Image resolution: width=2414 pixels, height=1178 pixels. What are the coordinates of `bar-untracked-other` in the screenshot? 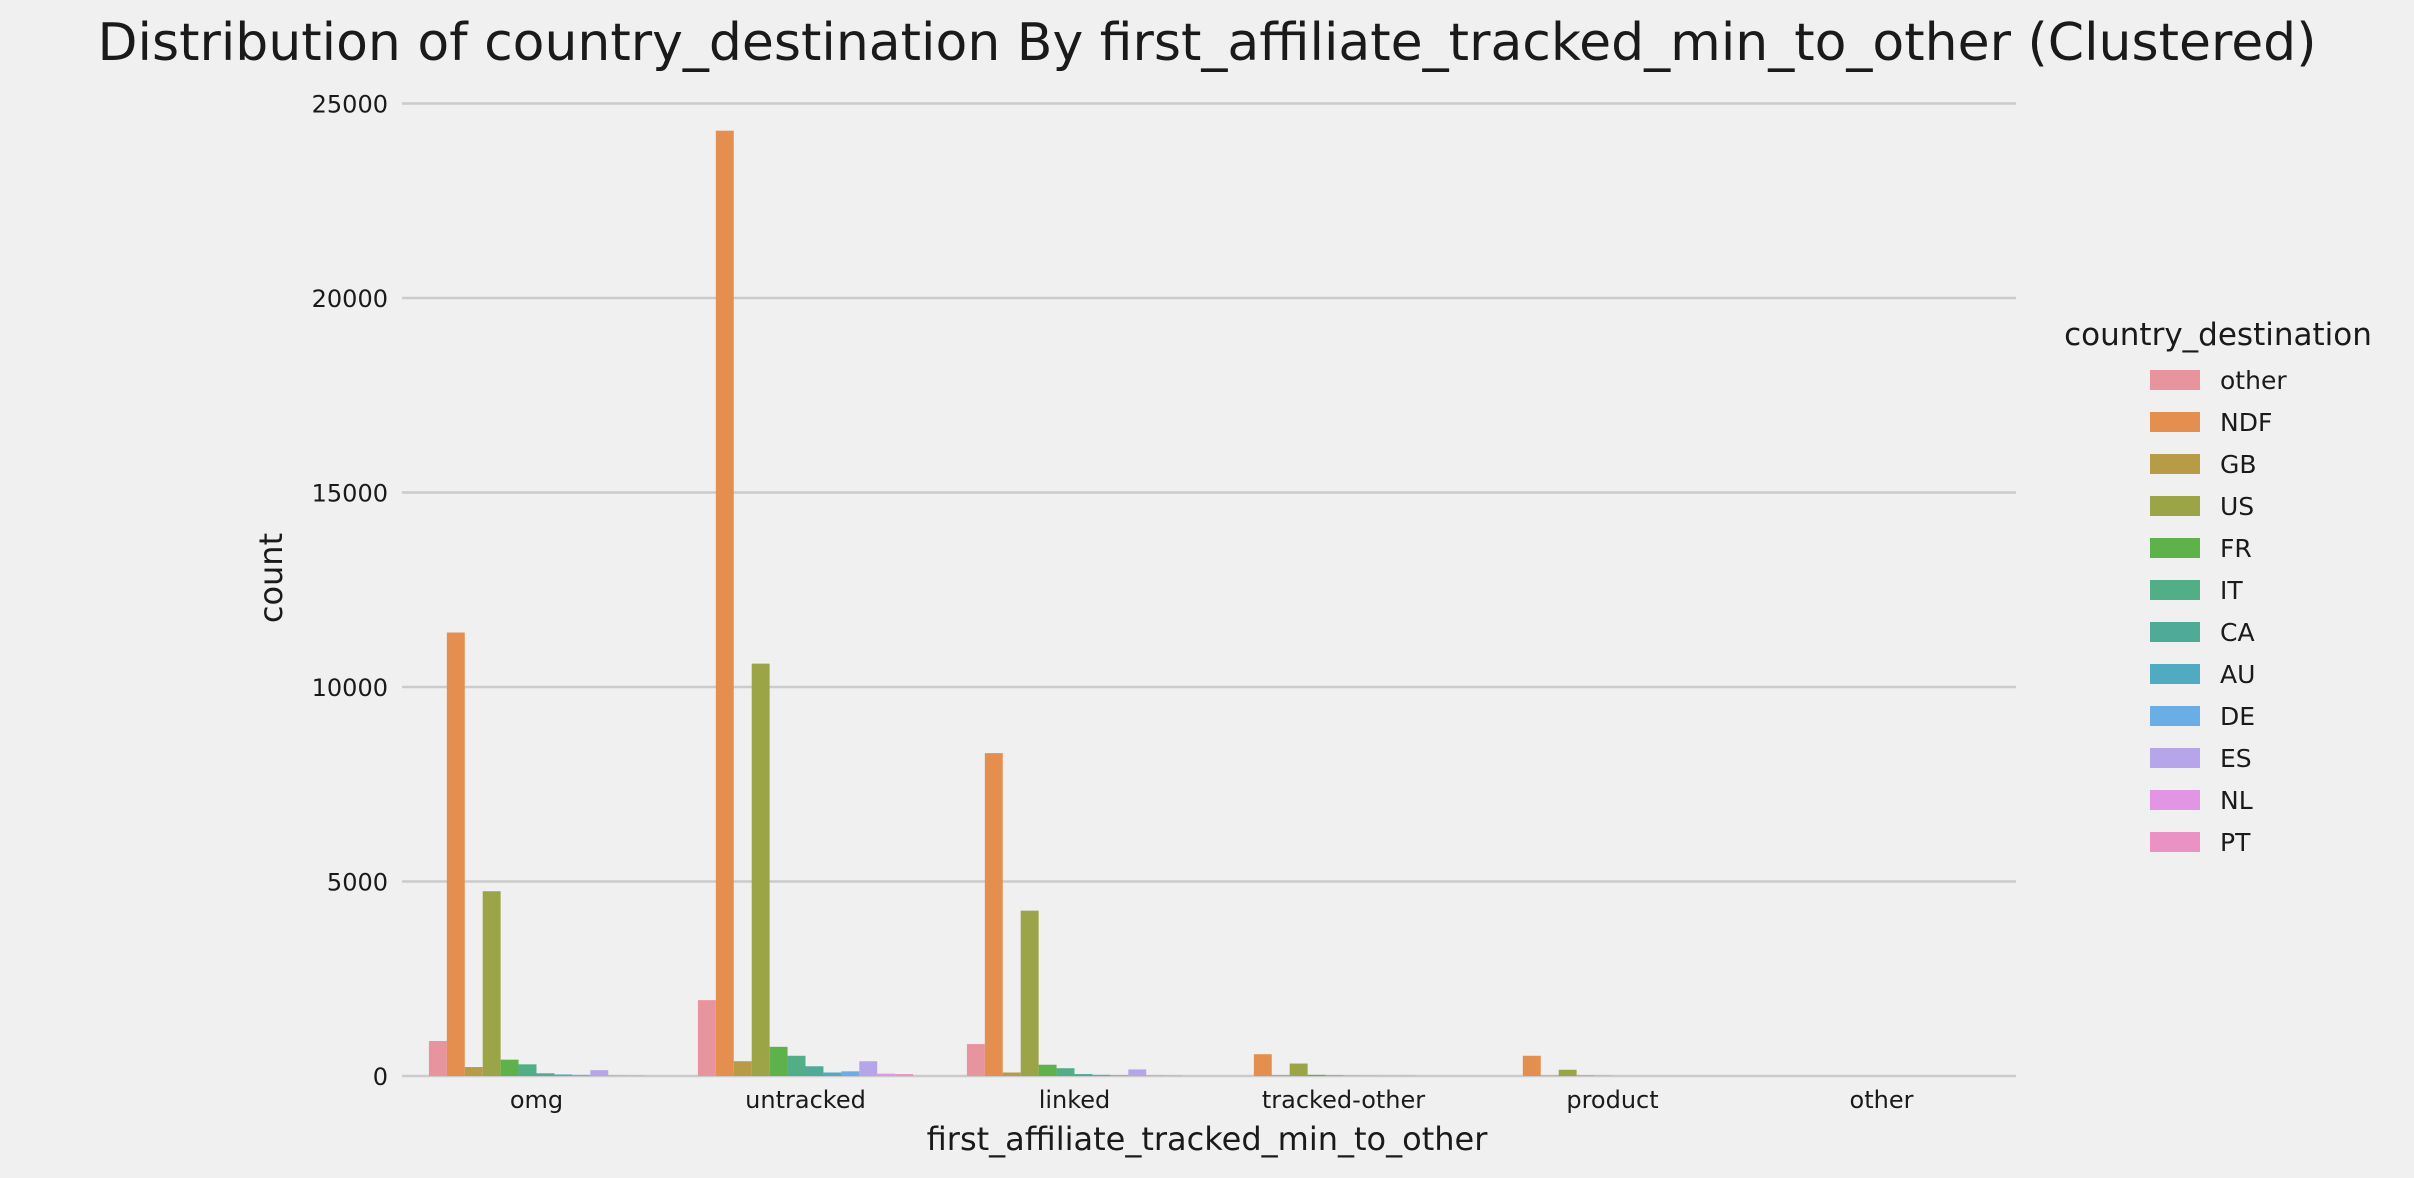 It's located at (706, 1038).